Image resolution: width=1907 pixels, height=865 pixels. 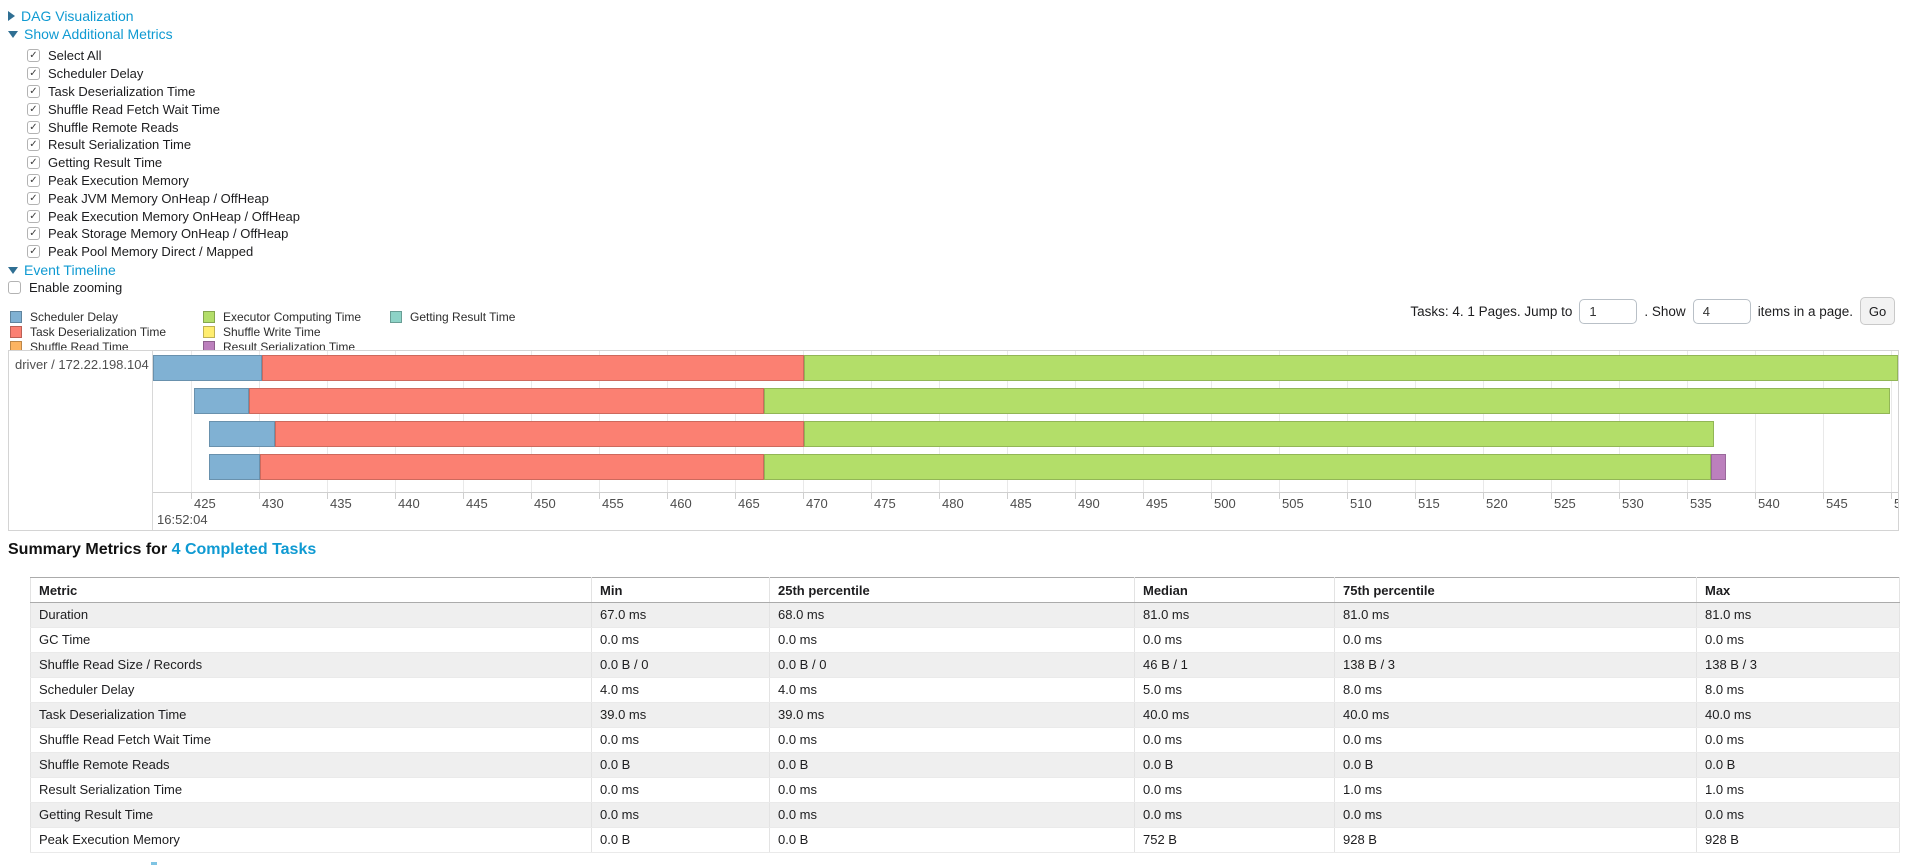 What do you see at coordinates (1515, 690) in the screenshot?
I see `summary-table-cell: 8.0 ms` at bounding box center [1515, 690].